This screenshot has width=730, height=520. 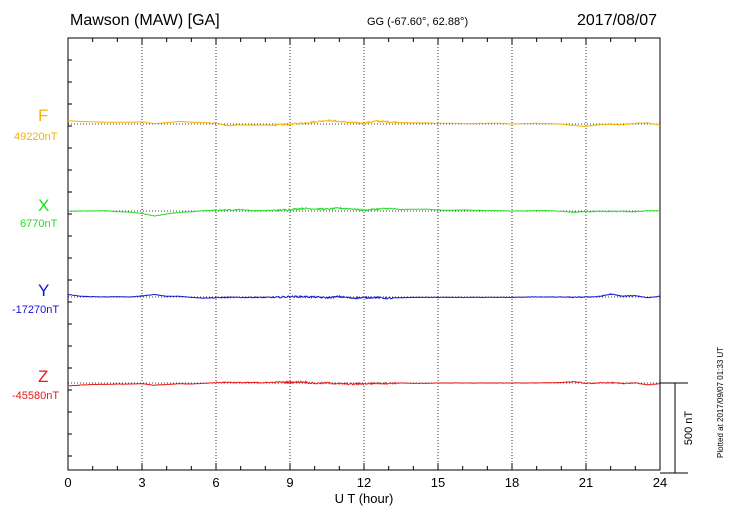 I want to click on x-tick-label: 18, so click(x=512, y=482).